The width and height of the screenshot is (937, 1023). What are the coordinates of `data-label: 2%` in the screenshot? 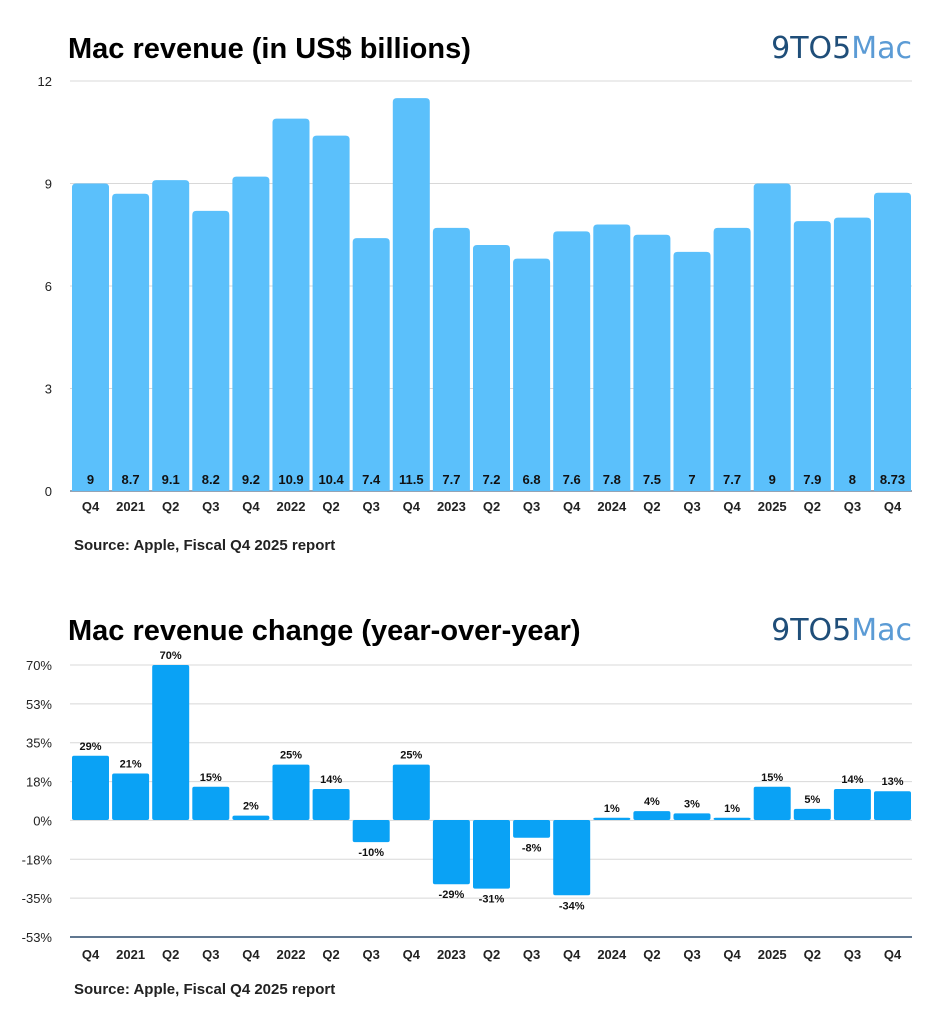 It's located at (251, 807).